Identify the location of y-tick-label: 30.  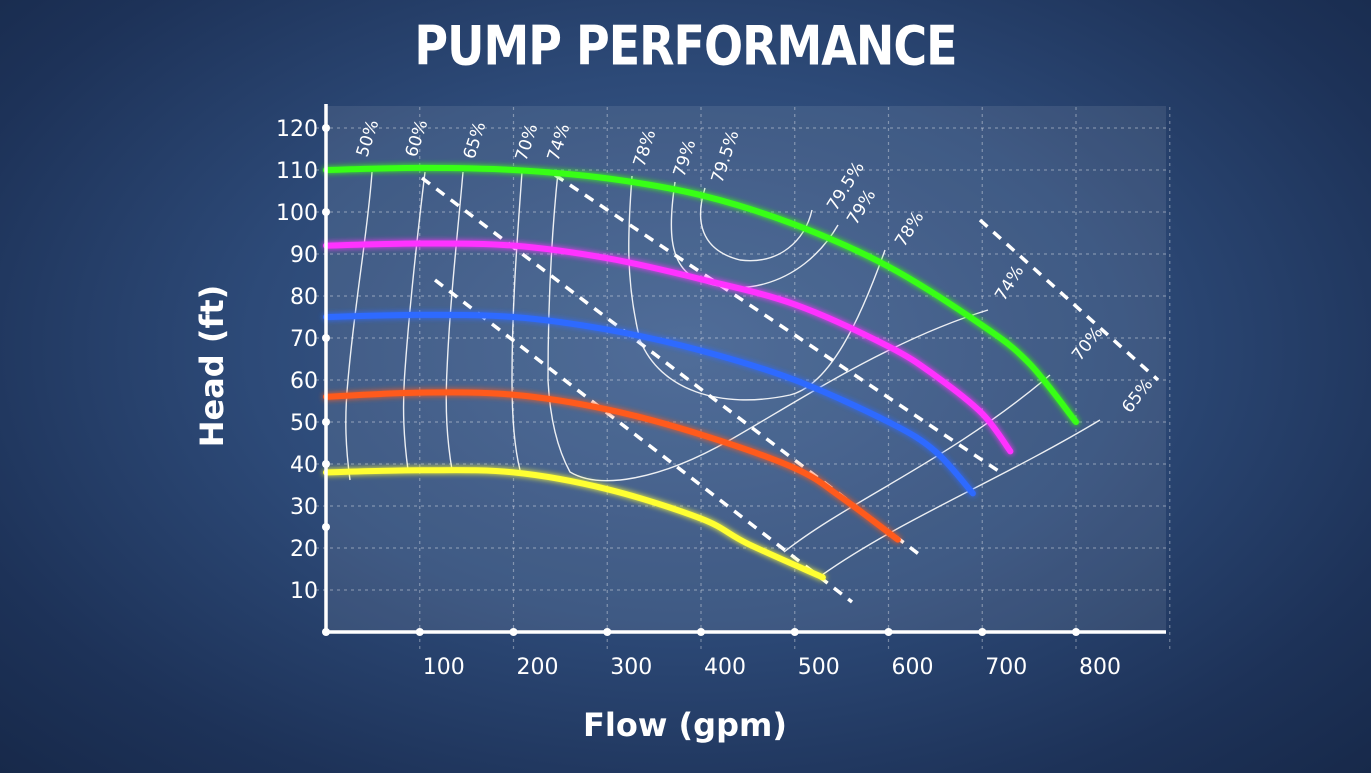
(304, 507).